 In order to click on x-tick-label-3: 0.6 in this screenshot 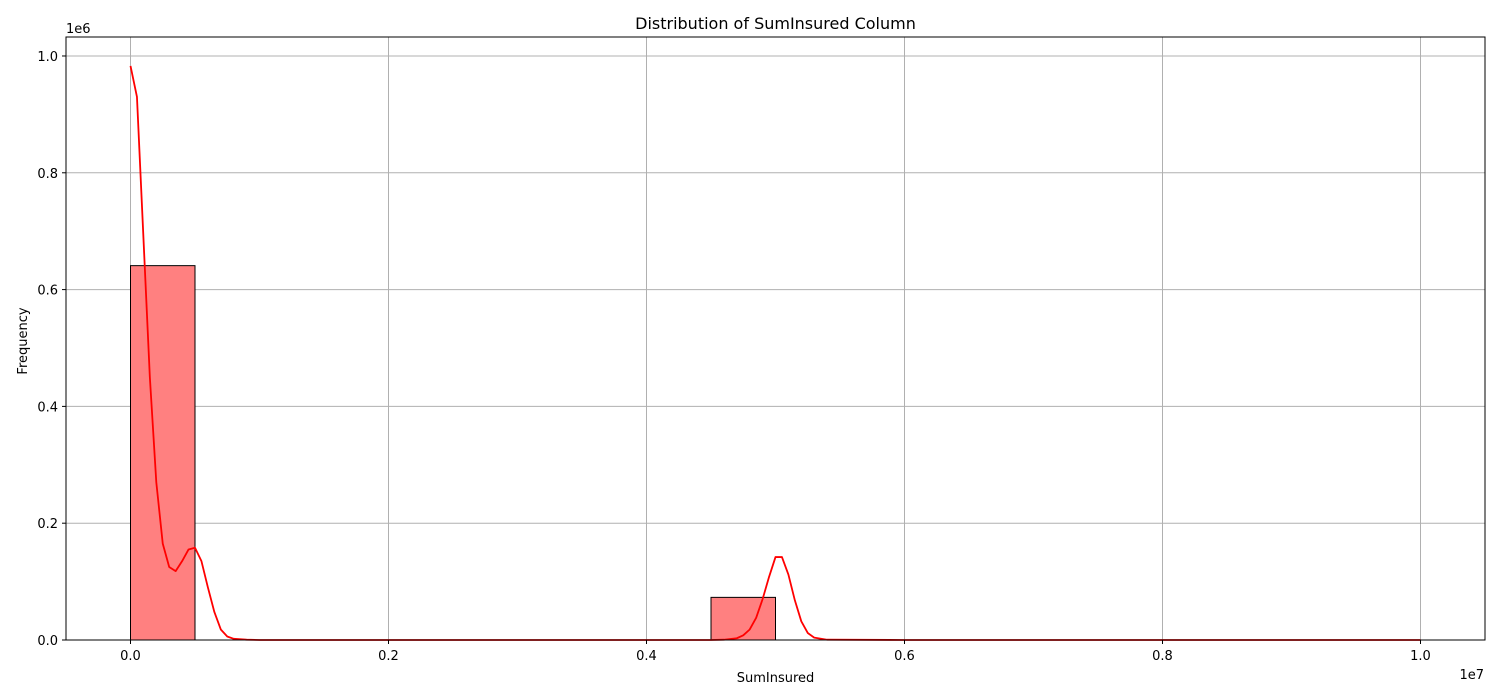, I will do `click(904, 656)`.